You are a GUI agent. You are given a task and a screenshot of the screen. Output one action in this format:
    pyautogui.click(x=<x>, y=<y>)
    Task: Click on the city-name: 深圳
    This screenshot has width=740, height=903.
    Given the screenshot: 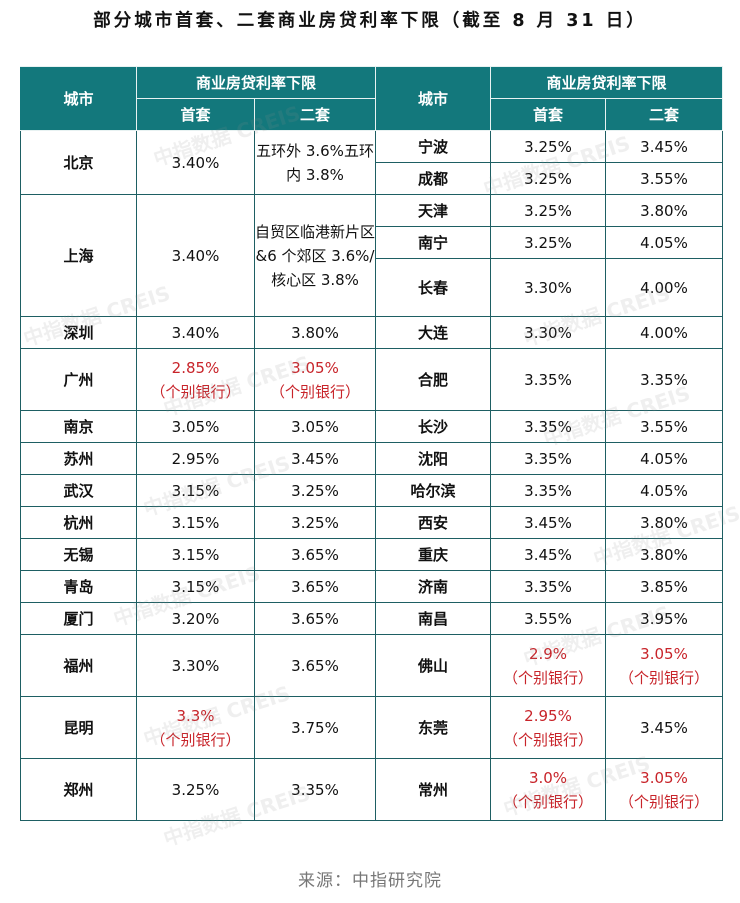 What is the action you would take?
    pyautogui.click(x=78, y=332)
    